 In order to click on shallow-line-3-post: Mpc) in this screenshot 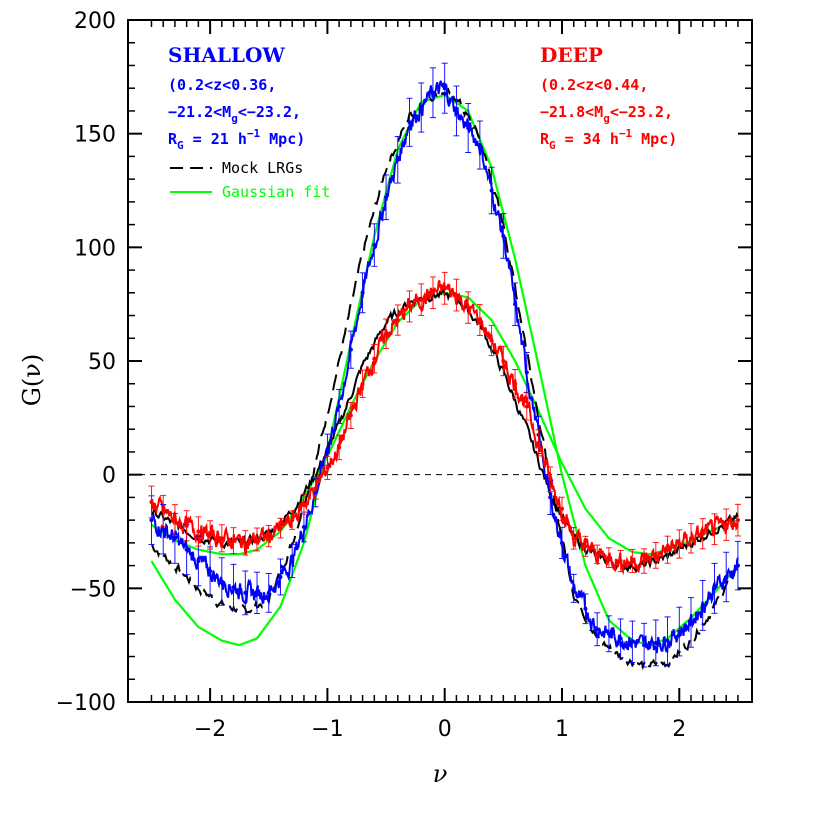, I will do `click(282, 139)`.